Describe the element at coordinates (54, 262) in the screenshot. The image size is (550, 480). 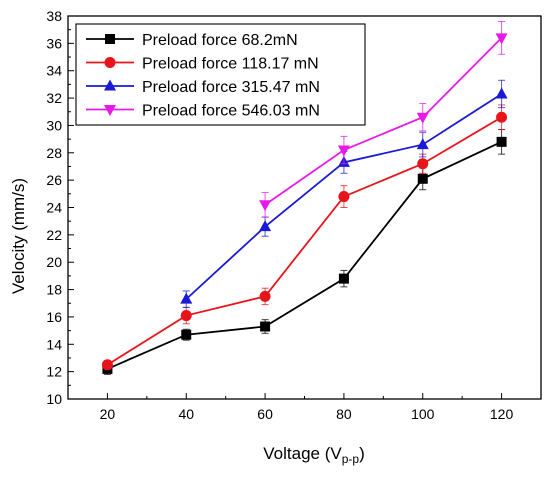
I see `y-tick-label: 20` at that location.